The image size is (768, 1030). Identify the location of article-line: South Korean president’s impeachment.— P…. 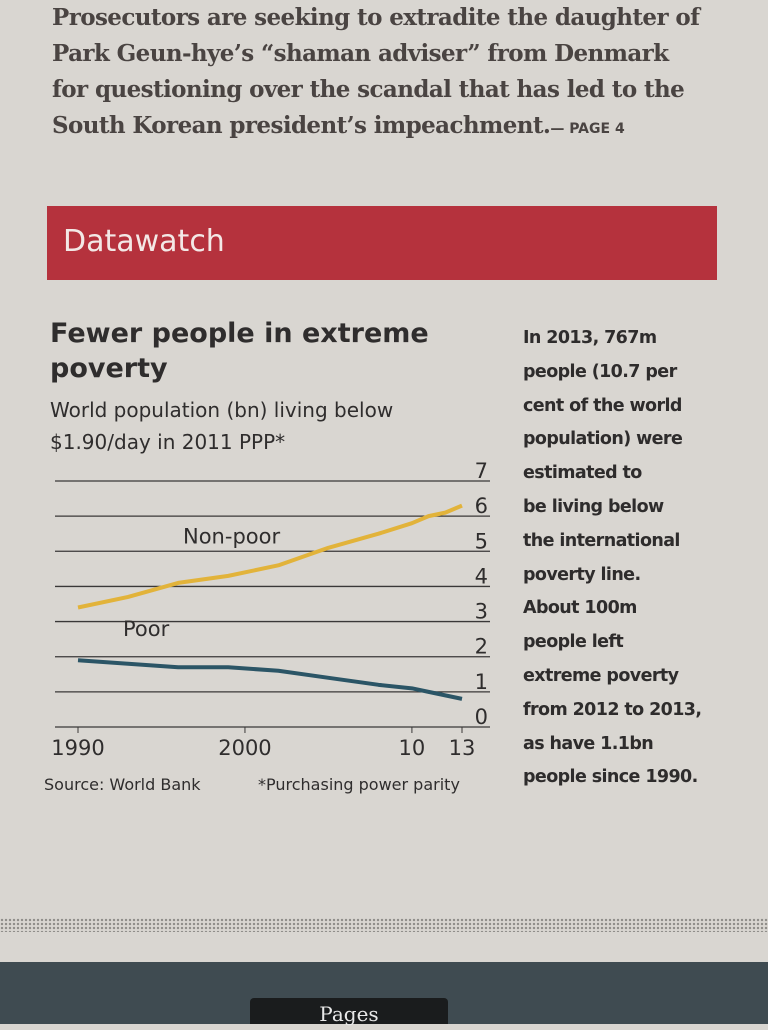
(397, 127).